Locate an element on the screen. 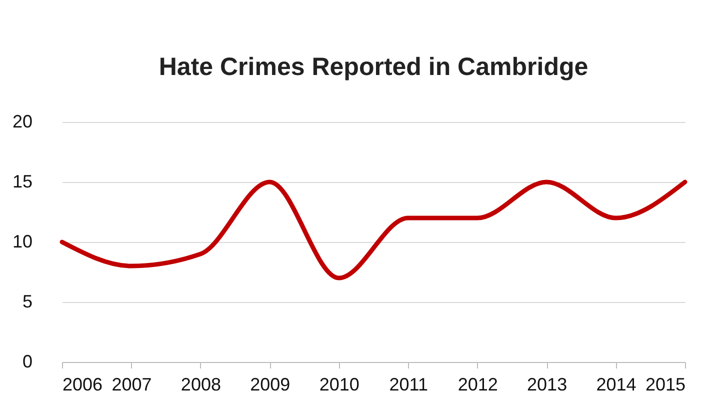  x-tick-label: 2015 is located at coordinates (665, 384).